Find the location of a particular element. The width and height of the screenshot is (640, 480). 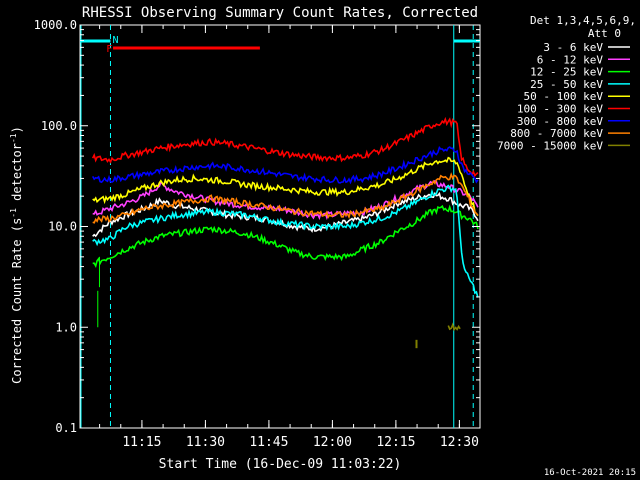

y-axis-label: Corrected Count Rate (s-1 detector-1) is located at coordinates (16, 255).